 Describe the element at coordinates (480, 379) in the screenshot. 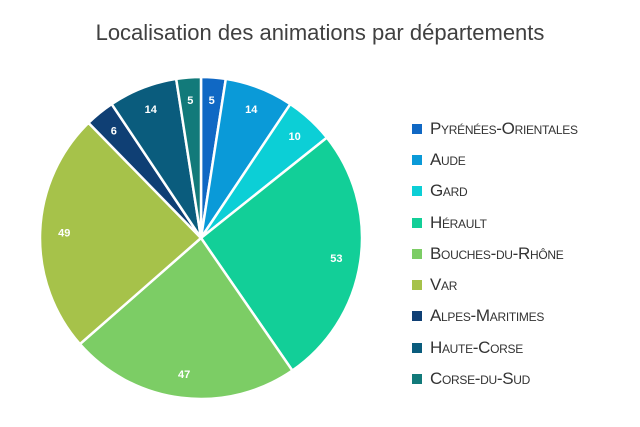

I see `legend-label: Corse-du-Sud` at that location.